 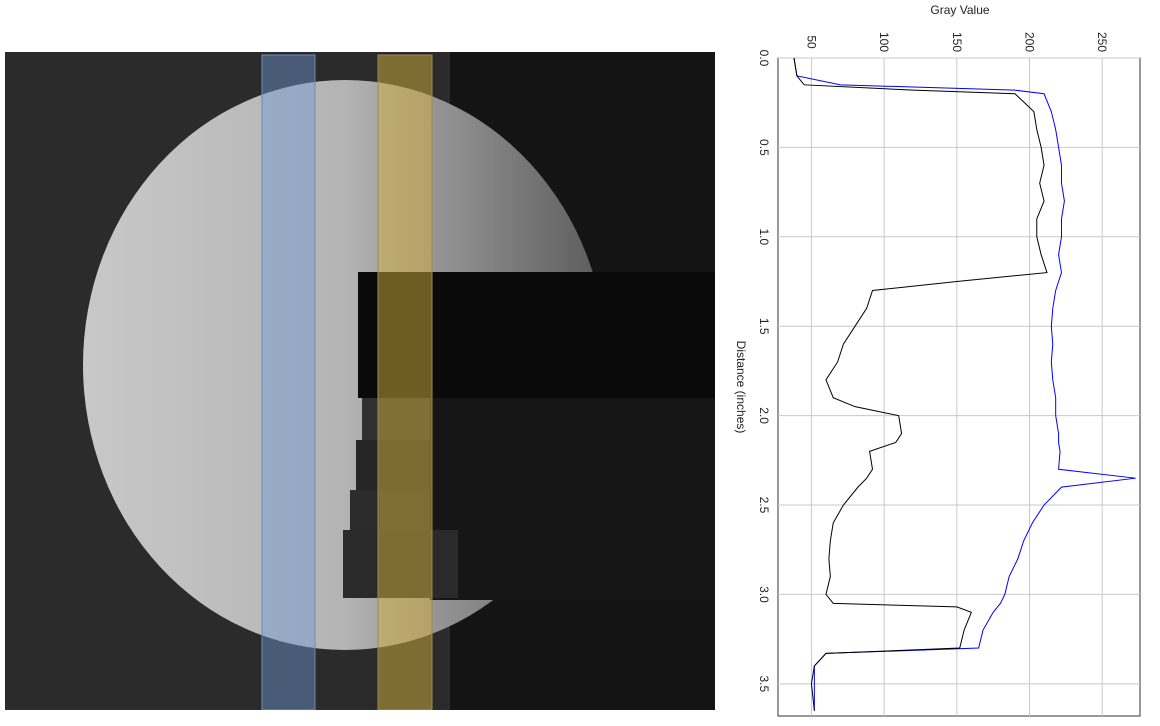 I want to click on x-tick-label: 0.0, so click(x=764, y=58).